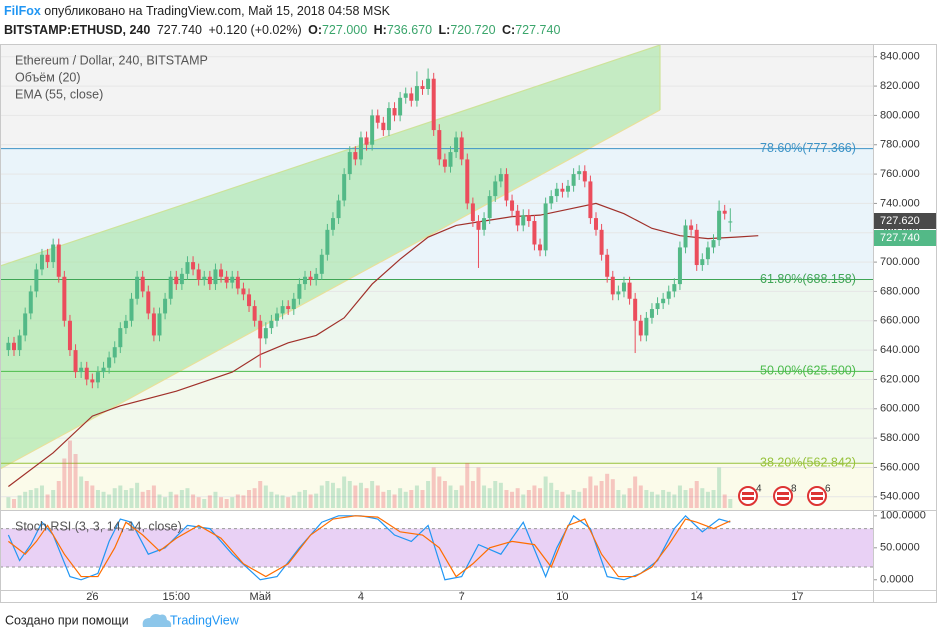 This screenshot has width=937, height=641. I want to click on y-tick-label: 660.000, so click(900, 321).